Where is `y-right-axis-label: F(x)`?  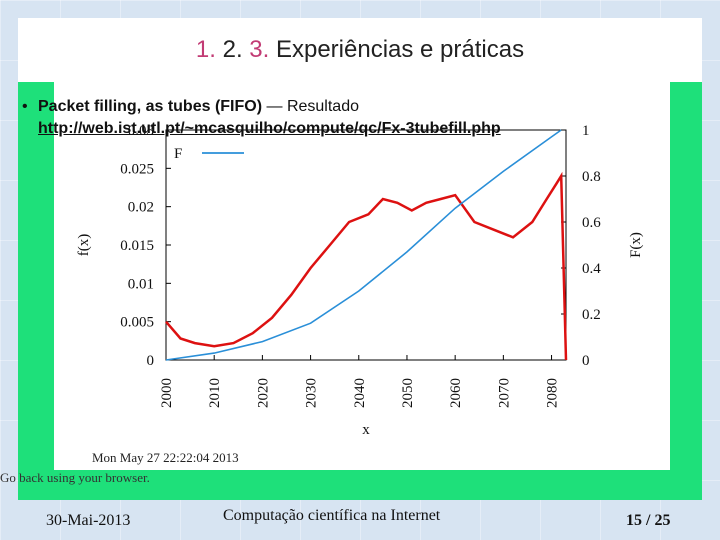 y-right-axis-label: F(x) is located at coordinates (636, 245).